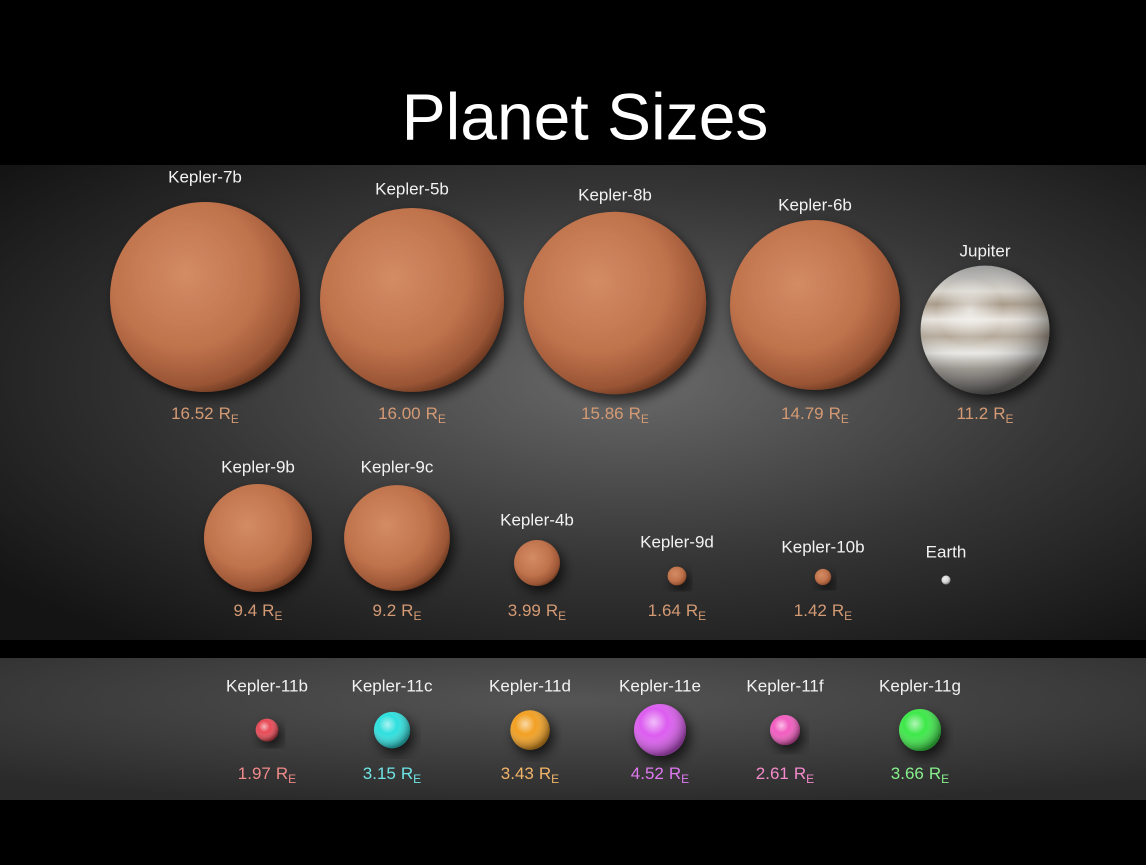  Describe the element at coordinates (537, 519) in the screenshot. I see `planet-name: Kepler-4b` at that location.